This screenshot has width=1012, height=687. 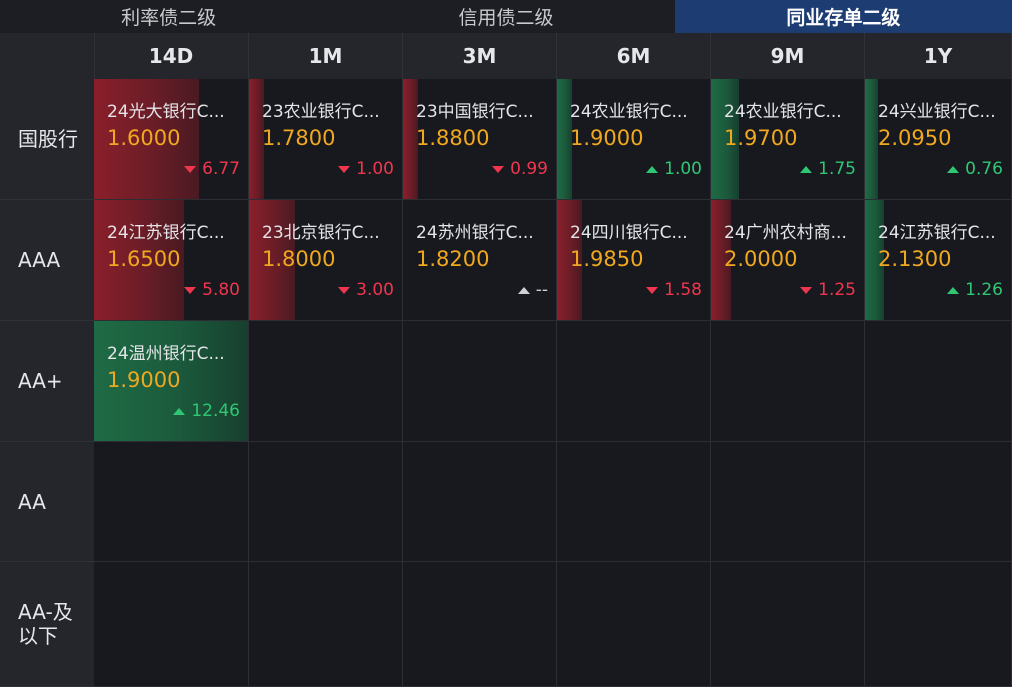 I want to click on quote-cell: 23农业银行C... 1.7800 1.00, so click(x=326, y=139).